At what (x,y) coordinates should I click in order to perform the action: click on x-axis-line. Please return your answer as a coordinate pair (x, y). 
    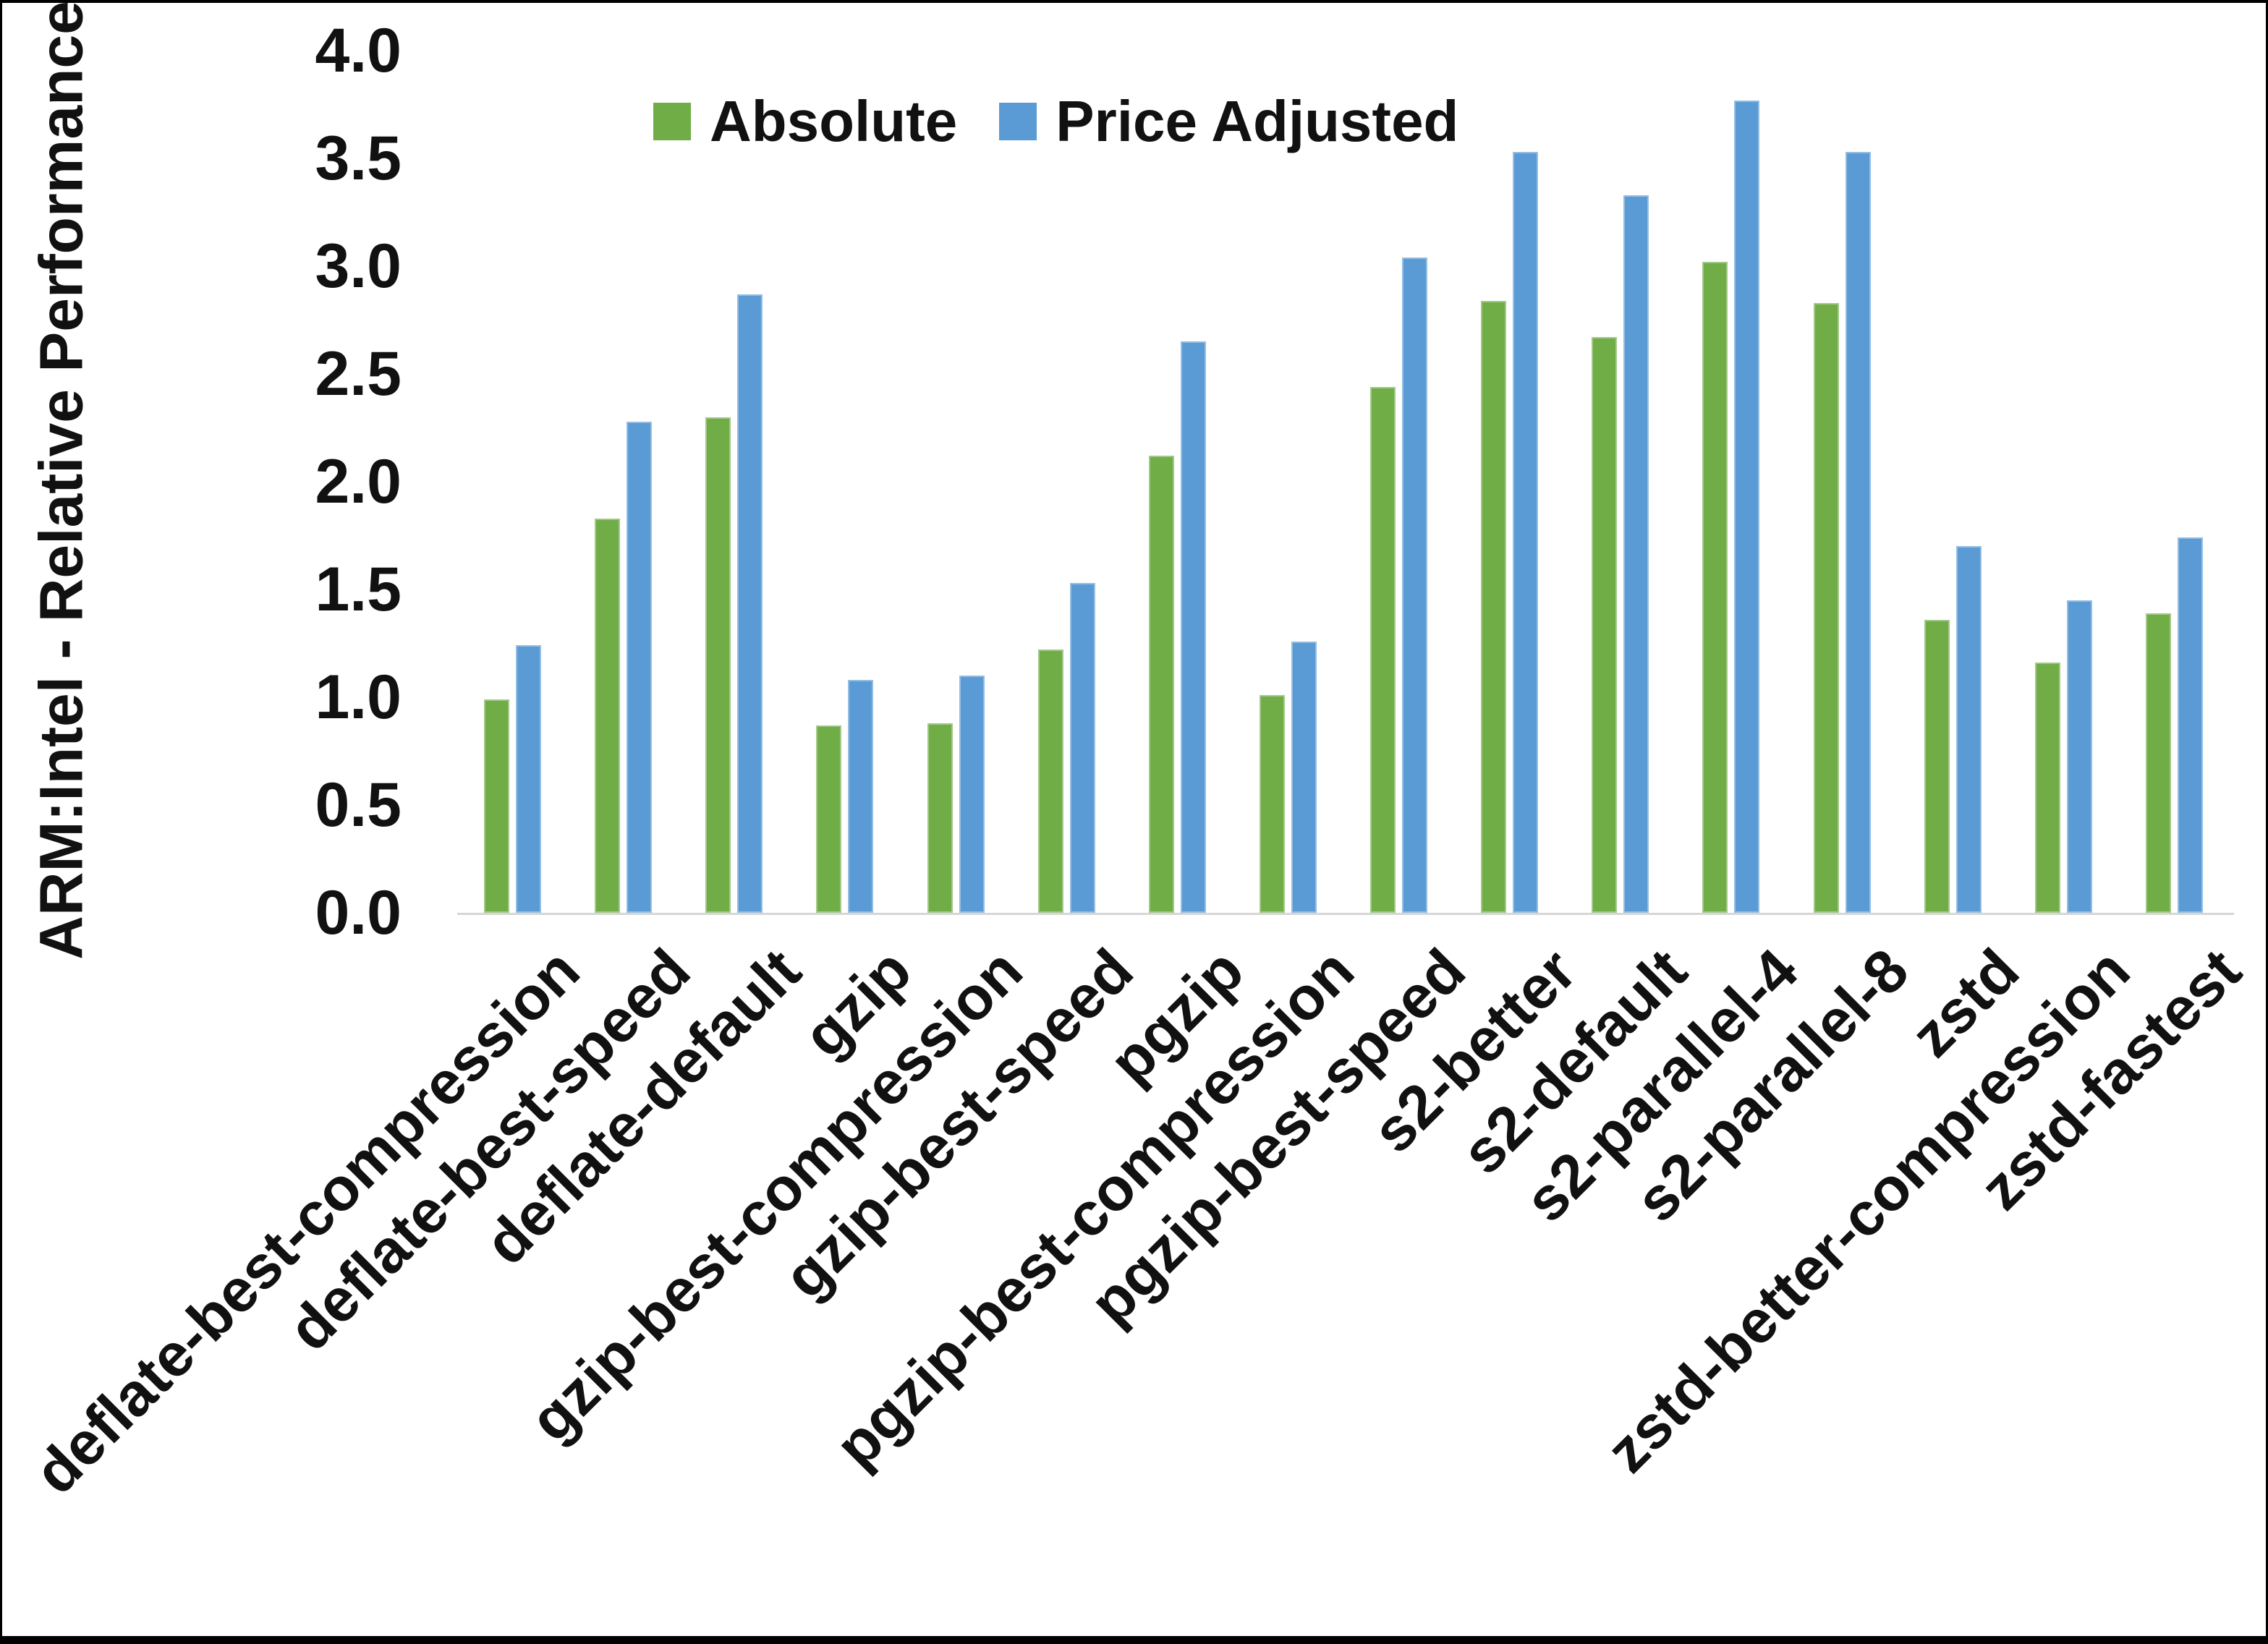
    Looking at the image, I should click on (1345, 914).